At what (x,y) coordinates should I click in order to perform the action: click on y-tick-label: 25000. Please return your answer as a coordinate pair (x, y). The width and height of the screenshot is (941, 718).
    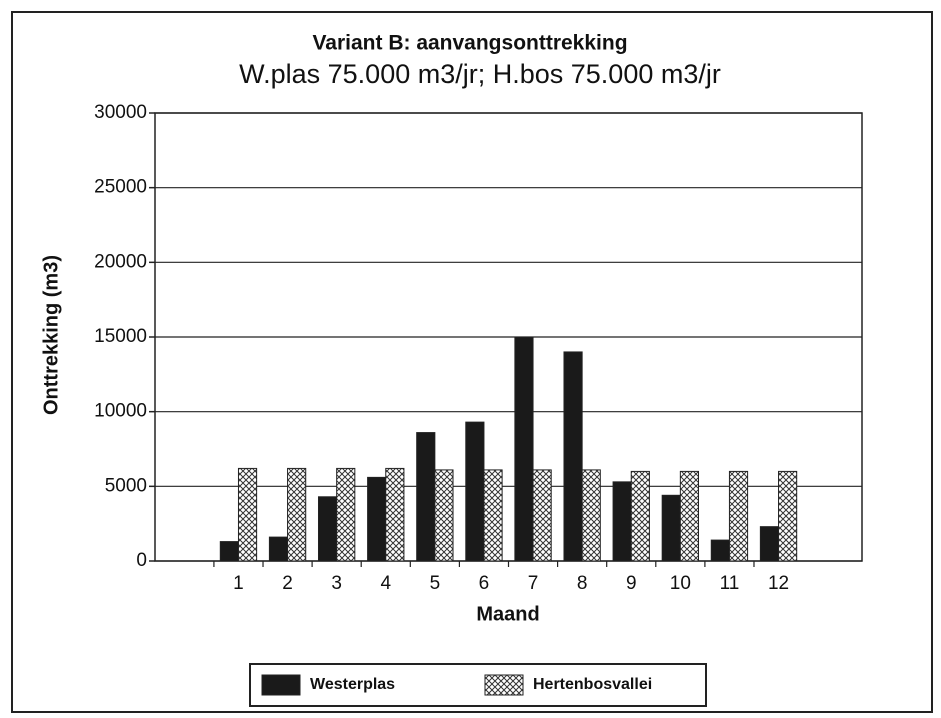
    Looking at the image, I should click on (120, 187).